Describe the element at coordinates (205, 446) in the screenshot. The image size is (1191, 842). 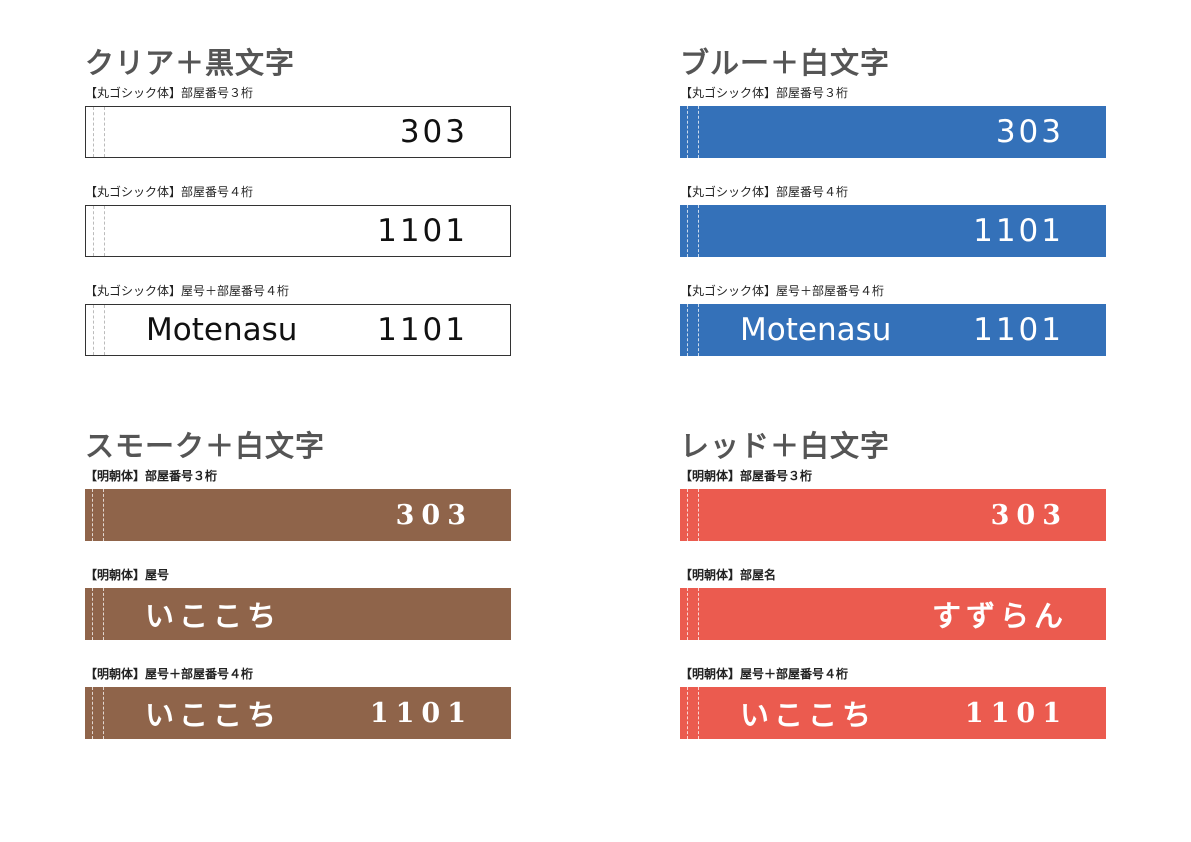
I see `section-title: スモーク＋白文字` at that location.